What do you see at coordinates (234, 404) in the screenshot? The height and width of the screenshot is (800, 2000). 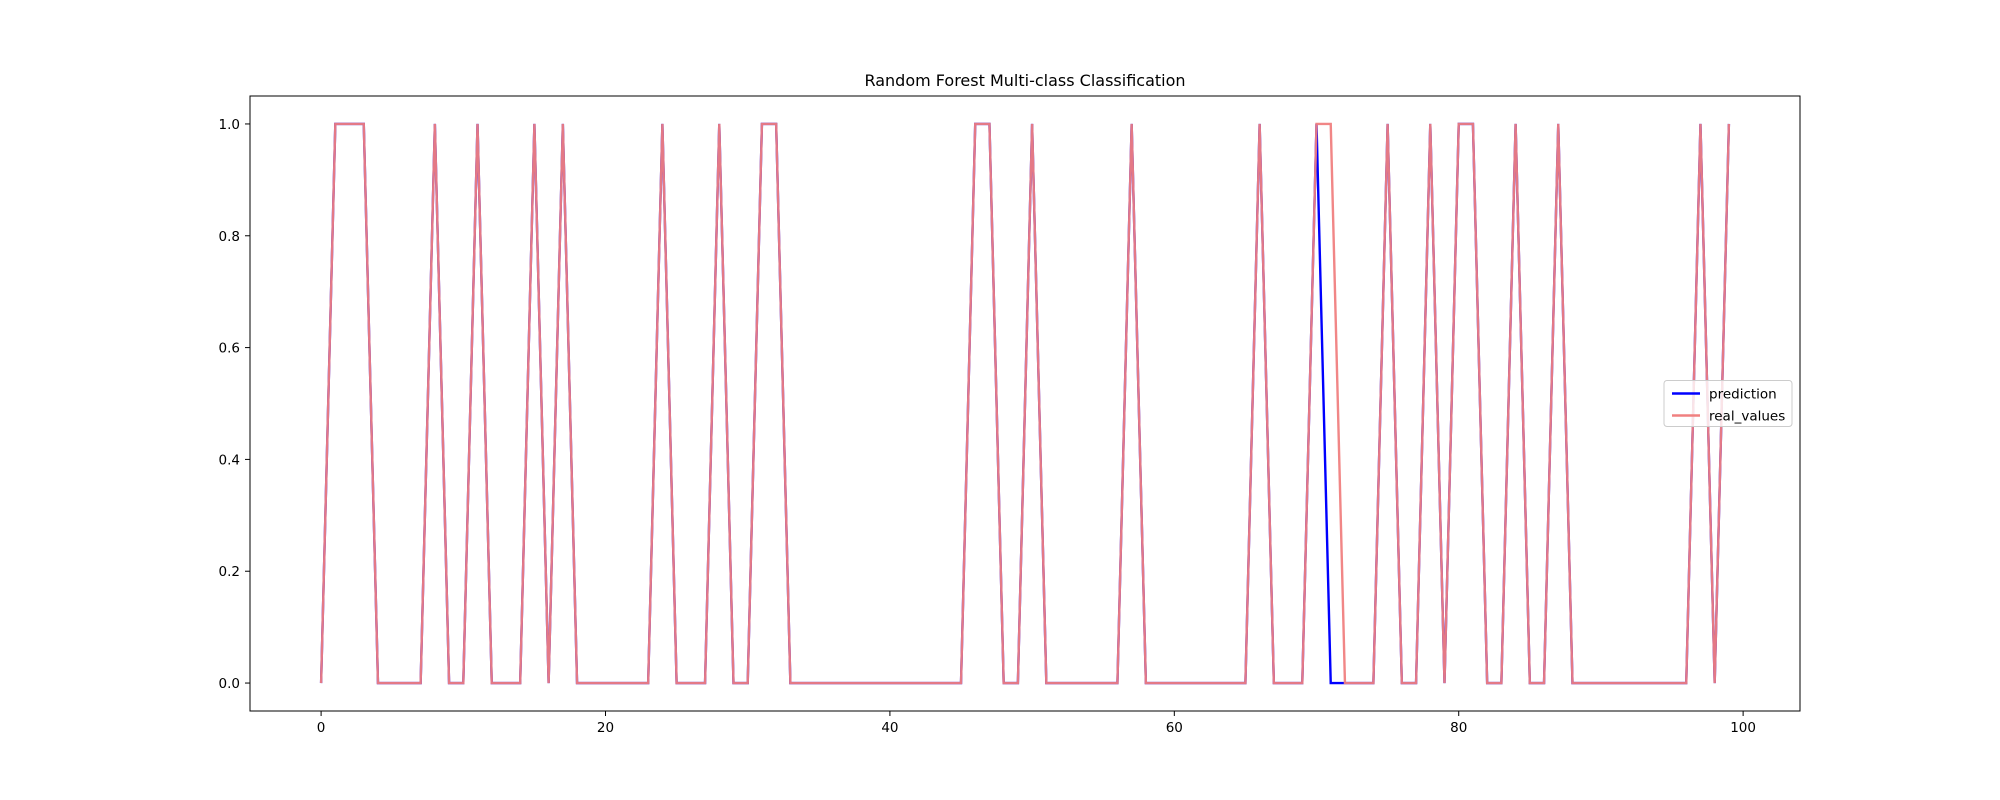 I see `y-axis: 0.0 0.2 0.4 0.6 0.8 1.0` at bounding box center [234, 404].